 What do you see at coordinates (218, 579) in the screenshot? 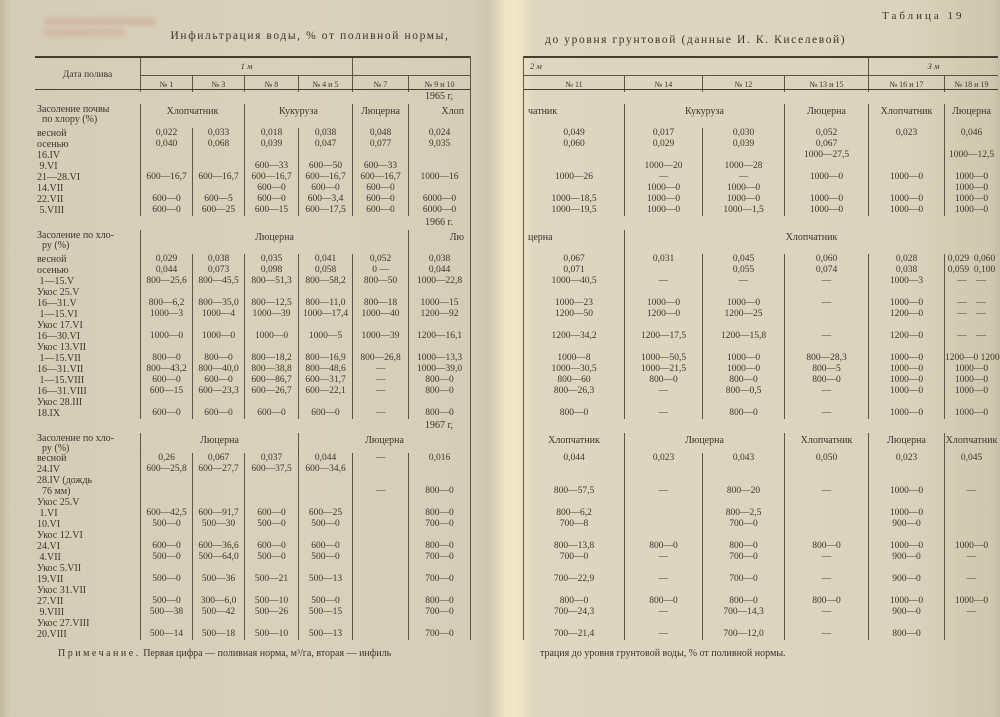
I see `table-cell: 500—36` at bounding box center [218, 579].